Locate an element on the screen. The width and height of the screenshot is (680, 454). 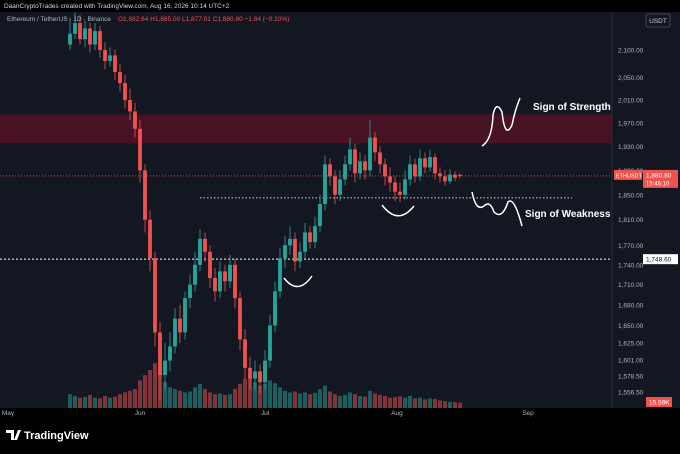
price-badge is located at coordinates (660, 178).